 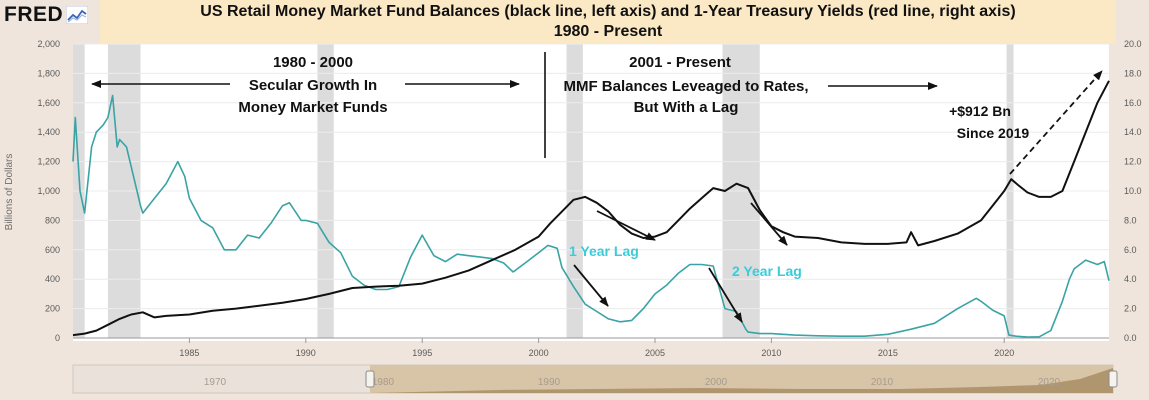 What do you see at coordinates (52, 220) in the screenshot?
I see `y-left-tick-label: 800` at bounding box center [52, 220].